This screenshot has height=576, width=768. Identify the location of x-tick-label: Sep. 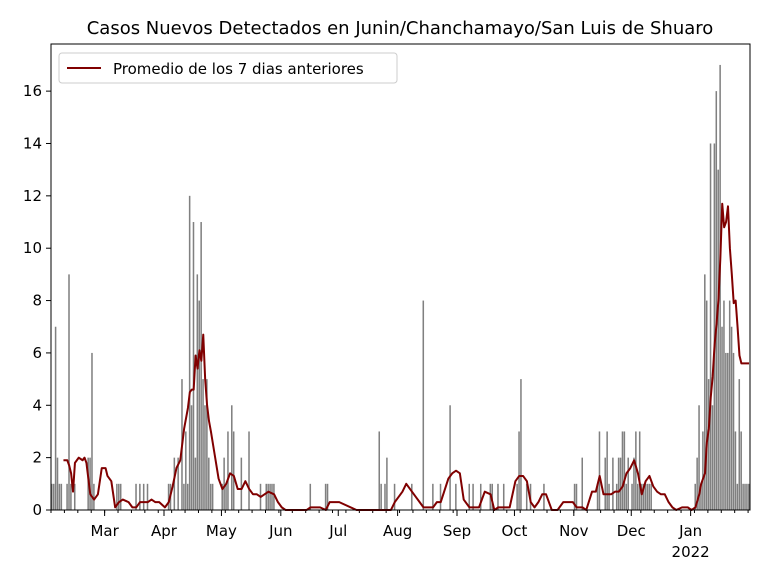
(457, 531).